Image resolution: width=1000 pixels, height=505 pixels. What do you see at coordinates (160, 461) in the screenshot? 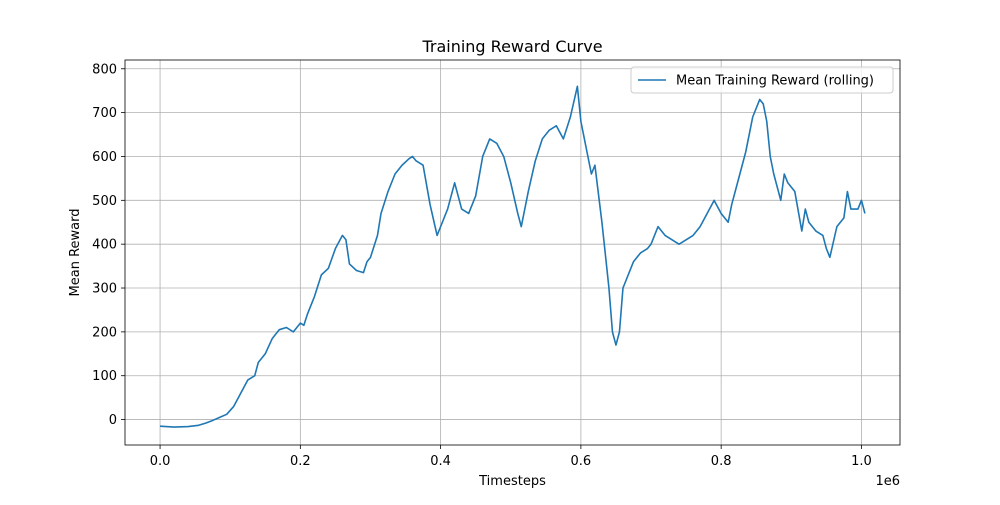
I see `x-tick-label: 0.0` at bounding box center [160, 461].